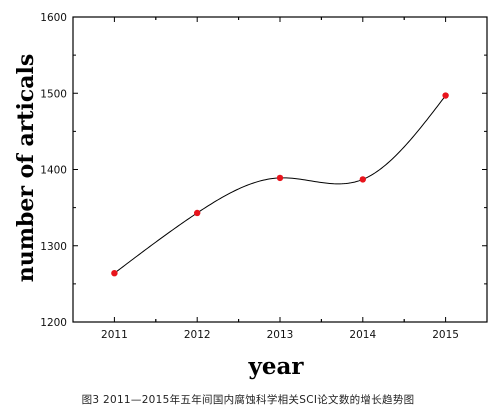  I want to click on y-tick-label: 1600, so click(53, 18).